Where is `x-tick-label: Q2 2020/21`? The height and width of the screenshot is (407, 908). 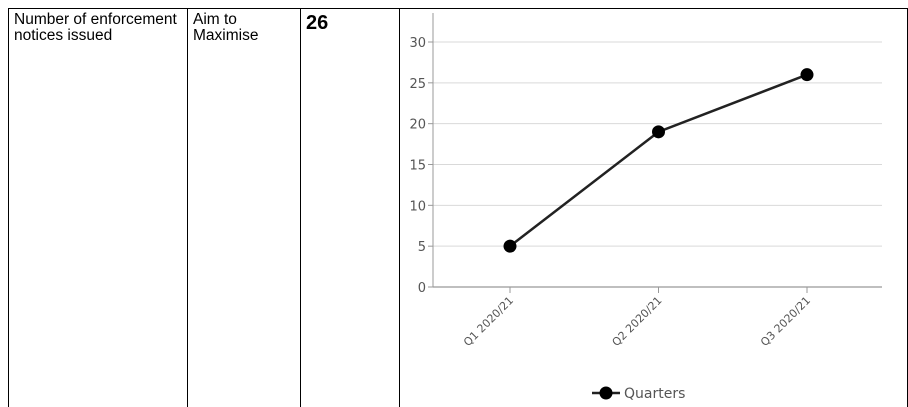 x-tick-label: Q2 2020/21 is located at coordinates (637, 321).